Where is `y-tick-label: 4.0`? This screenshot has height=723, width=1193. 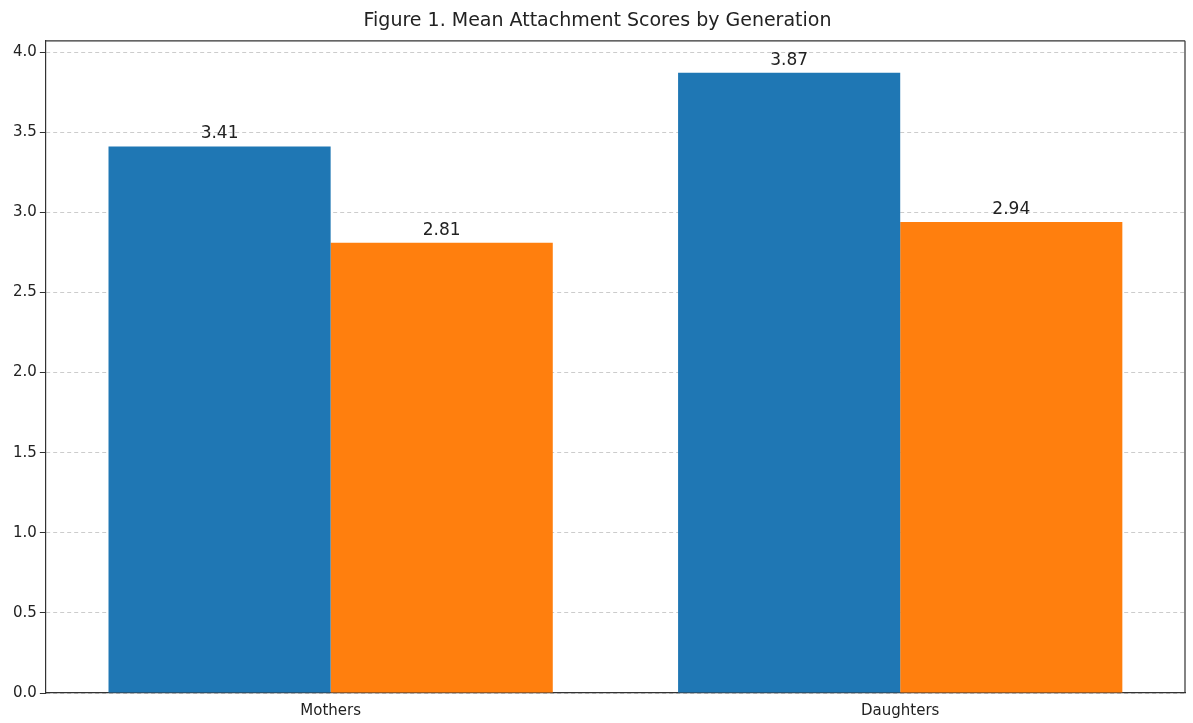
y-tick-label: 4.0 is located at coordinates (25, 50).